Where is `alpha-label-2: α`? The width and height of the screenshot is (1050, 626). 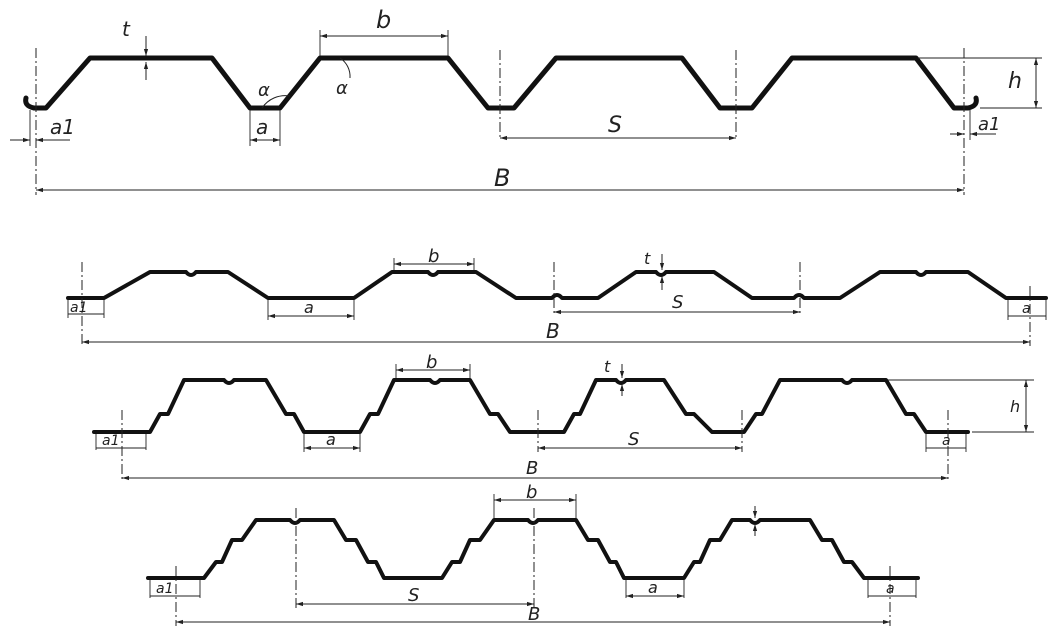 alpha-label-2: α is located at coordinates (342, 88).